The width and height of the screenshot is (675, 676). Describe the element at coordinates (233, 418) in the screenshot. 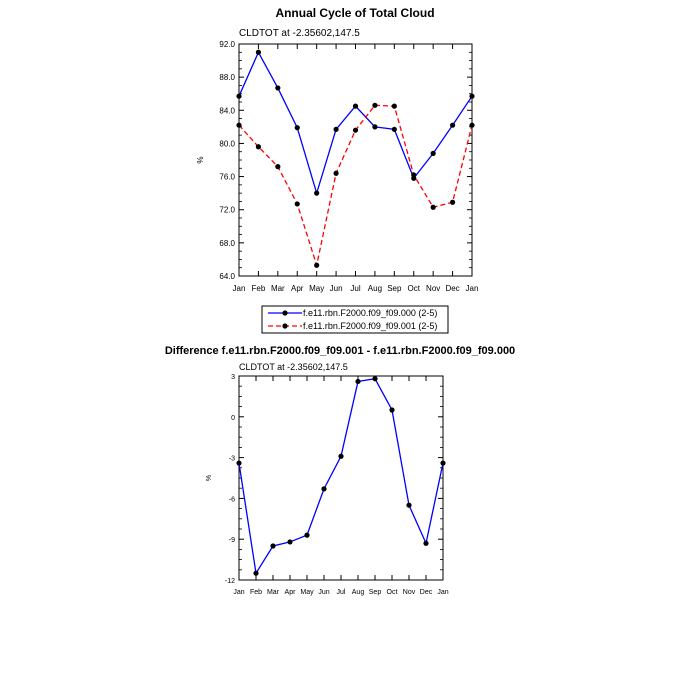

I see `y-tick-label: 0` at that location.